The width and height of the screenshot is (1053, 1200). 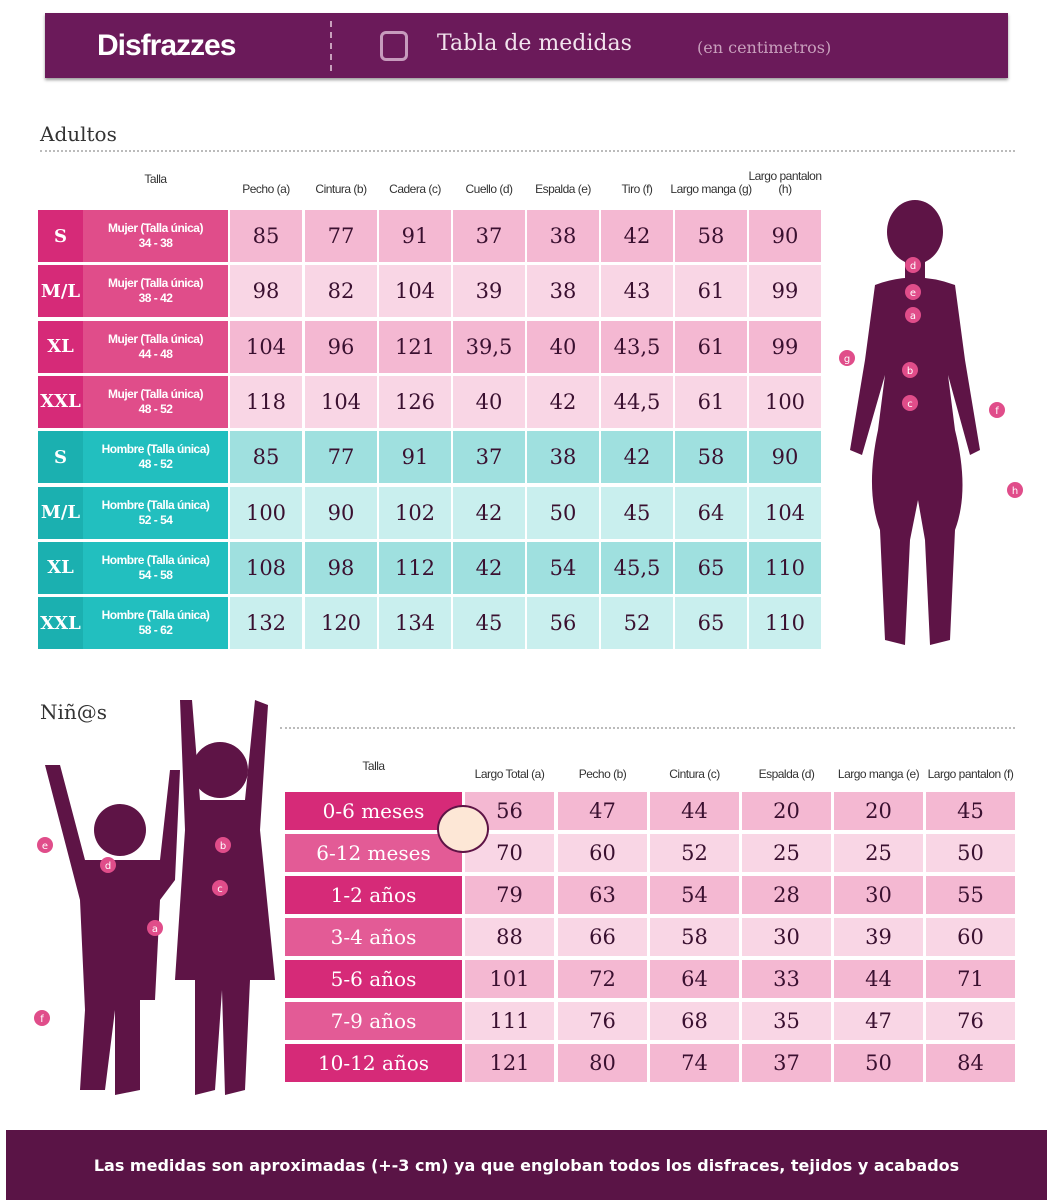 What do you see at coordinates (970, 1021) in the screenshot?
I see `measurement-cell: 76` at bounding box center [970, 1021].